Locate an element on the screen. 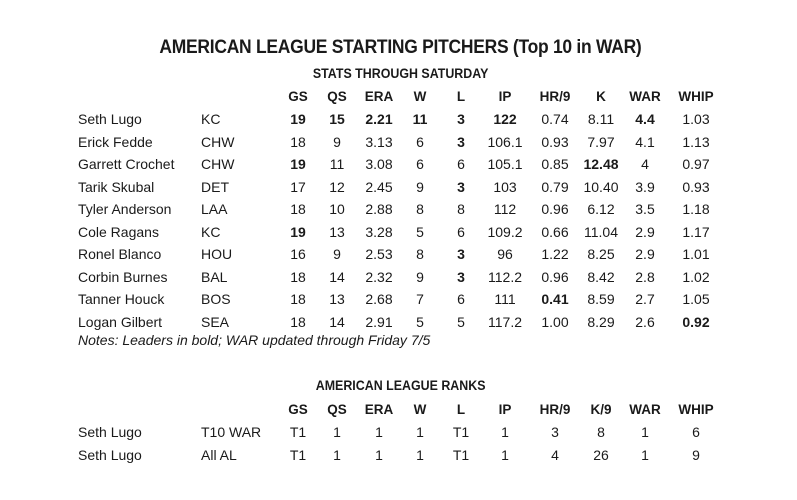 Image resolution: width=797 pixels, height=500 pixels. stat-cell: 122 is located at coordinates (505, 119).